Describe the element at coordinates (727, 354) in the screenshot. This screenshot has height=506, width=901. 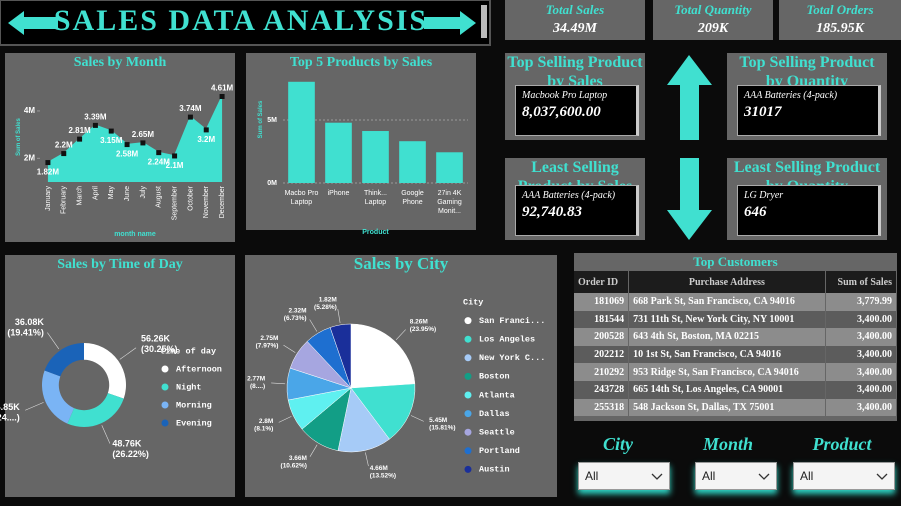
I see `table-cell: 10 1st St, San Francisco, CA 94016` at that location.